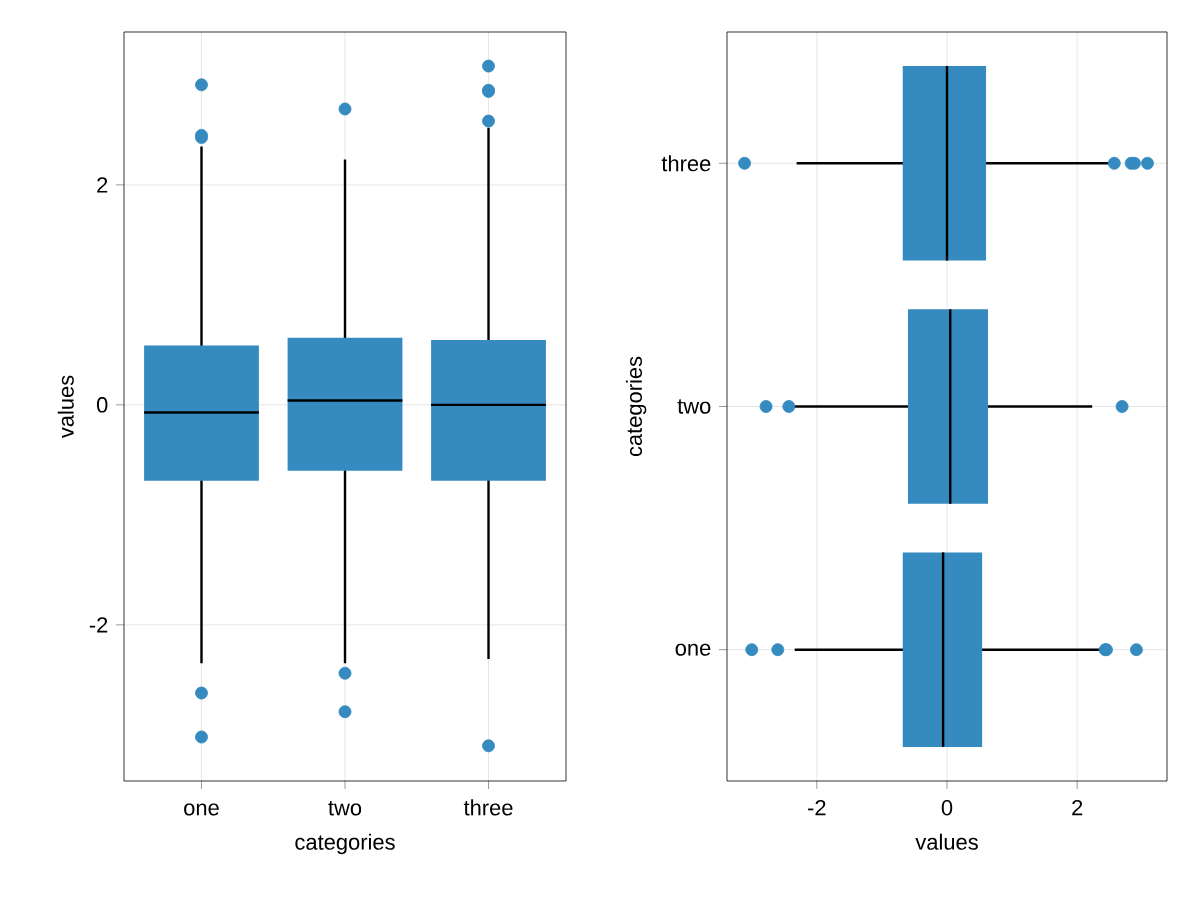 Image resolution: width=1200 pixels, height=900 pixels. Describe the element at coordinates (636, 406) in the screenshot. I see `y-axis-title: categories` at that location.